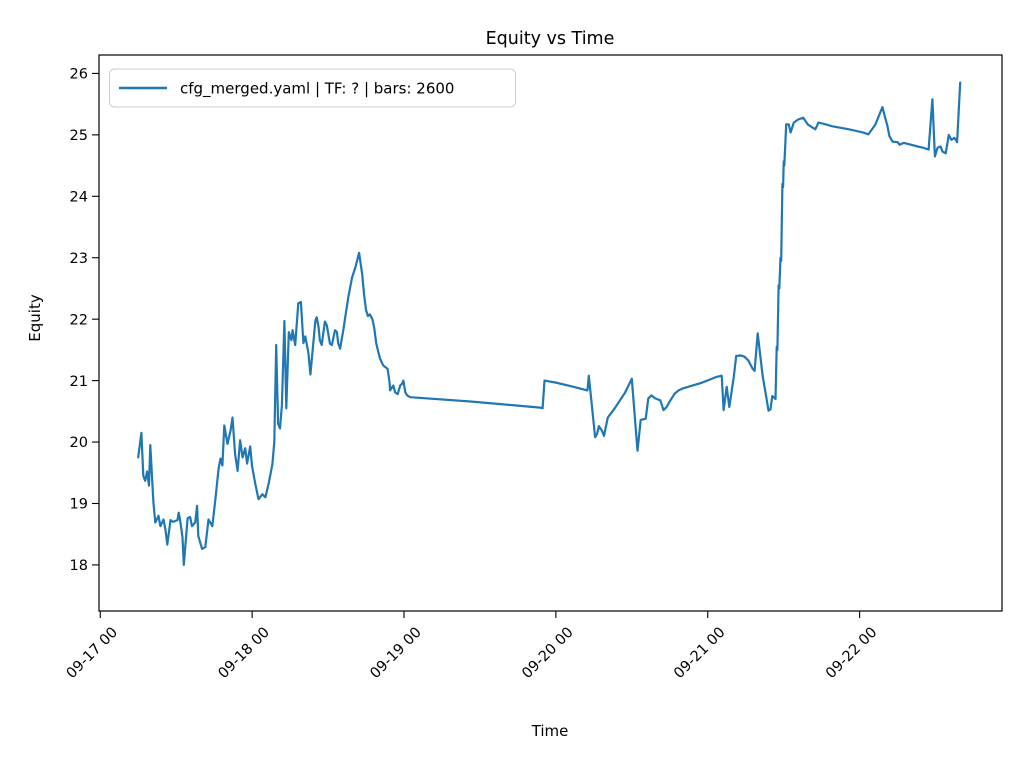 The image size is (1024, 768). What do you see at coordinates (79, 382) in the screenshot?
I see `y-tick-label: 21` at bounding box center [79, 382].